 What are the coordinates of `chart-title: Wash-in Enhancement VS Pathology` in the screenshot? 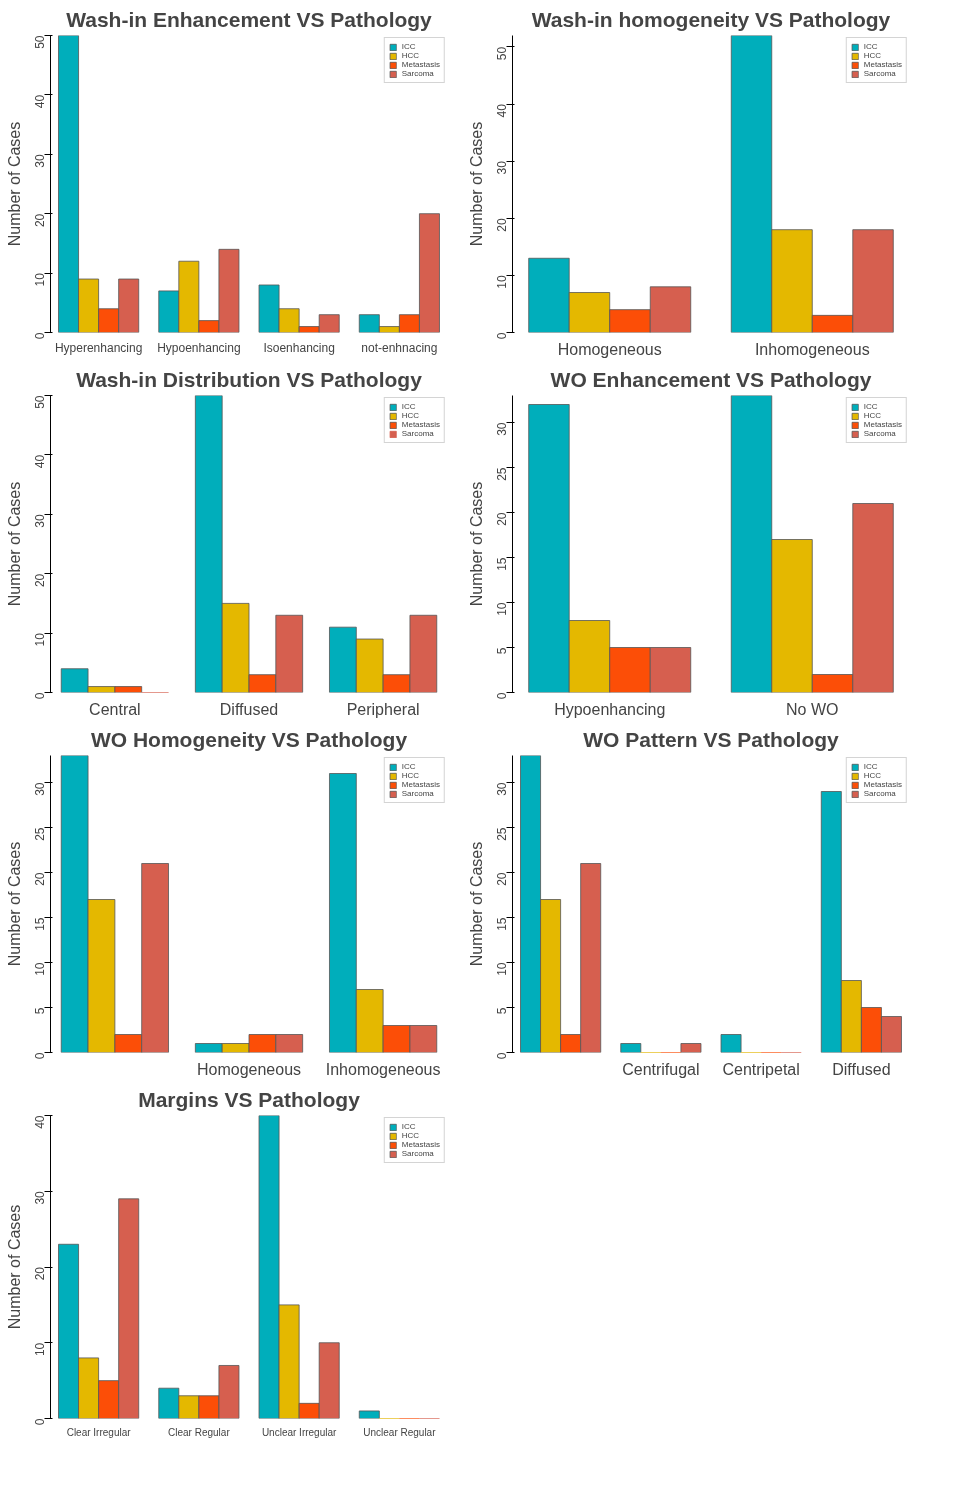 It's located at (249, 19).